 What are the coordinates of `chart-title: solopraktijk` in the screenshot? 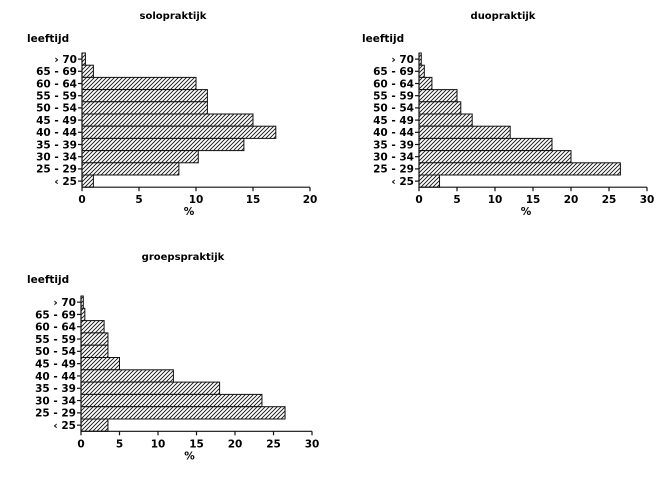 It's located at (173, 16).